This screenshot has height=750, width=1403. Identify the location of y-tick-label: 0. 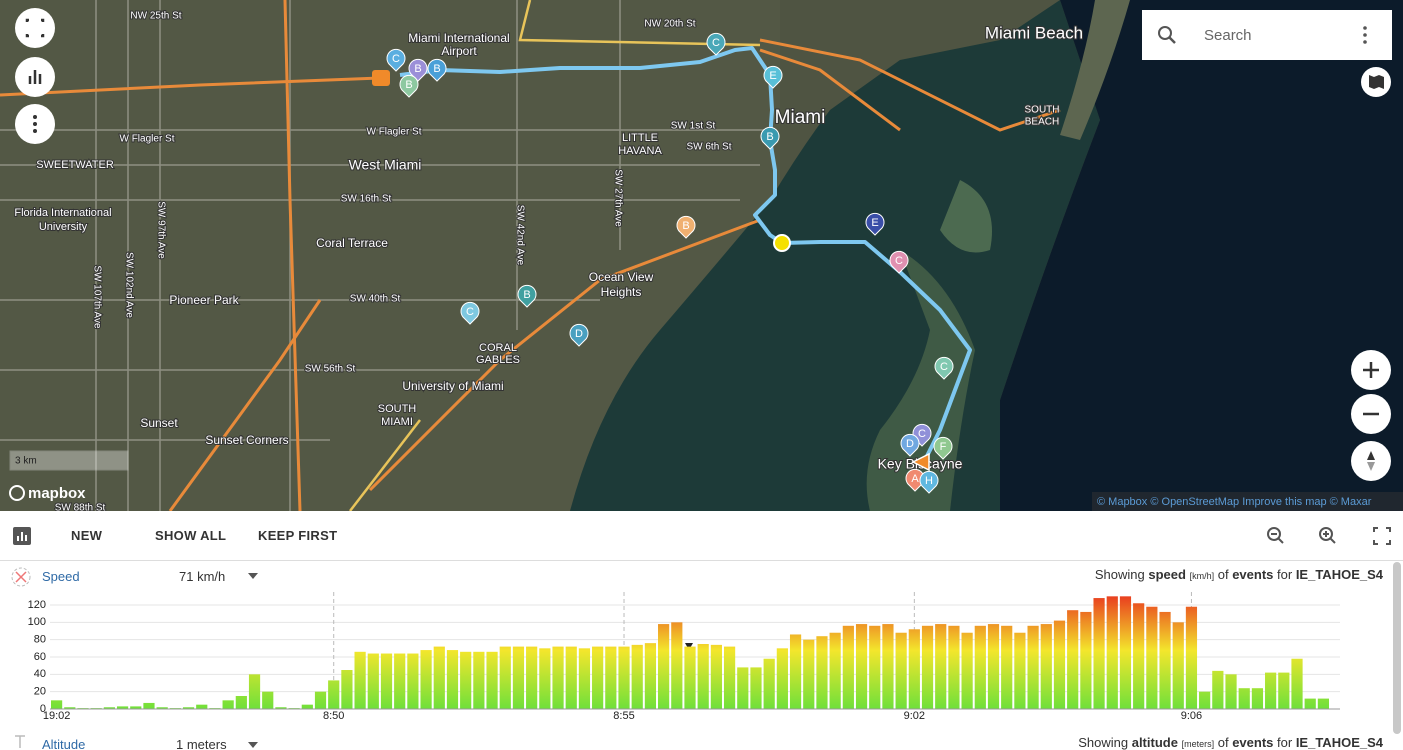
(43, 709).